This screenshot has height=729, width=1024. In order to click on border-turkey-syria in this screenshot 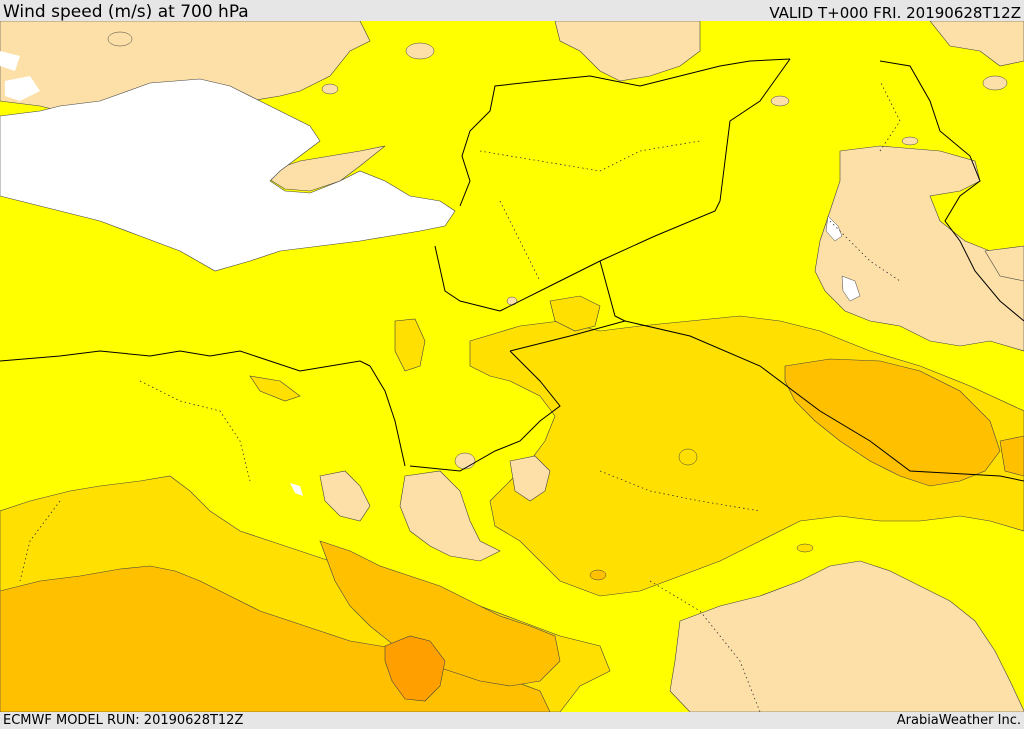, I will do `click(625, 132)`.